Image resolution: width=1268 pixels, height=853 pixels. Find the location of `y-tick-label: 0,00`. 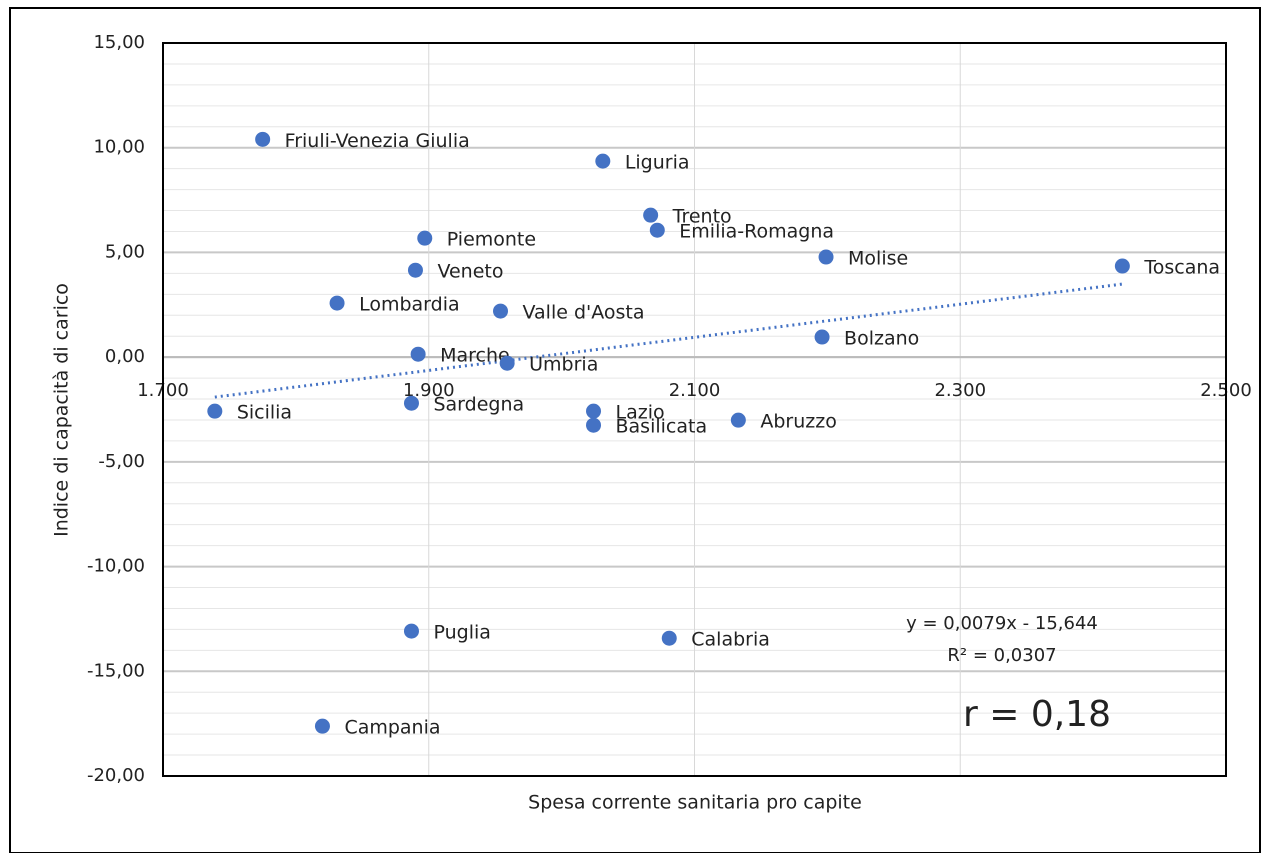

y-tick-label: 0,00 is located at coordinates (125, 356).